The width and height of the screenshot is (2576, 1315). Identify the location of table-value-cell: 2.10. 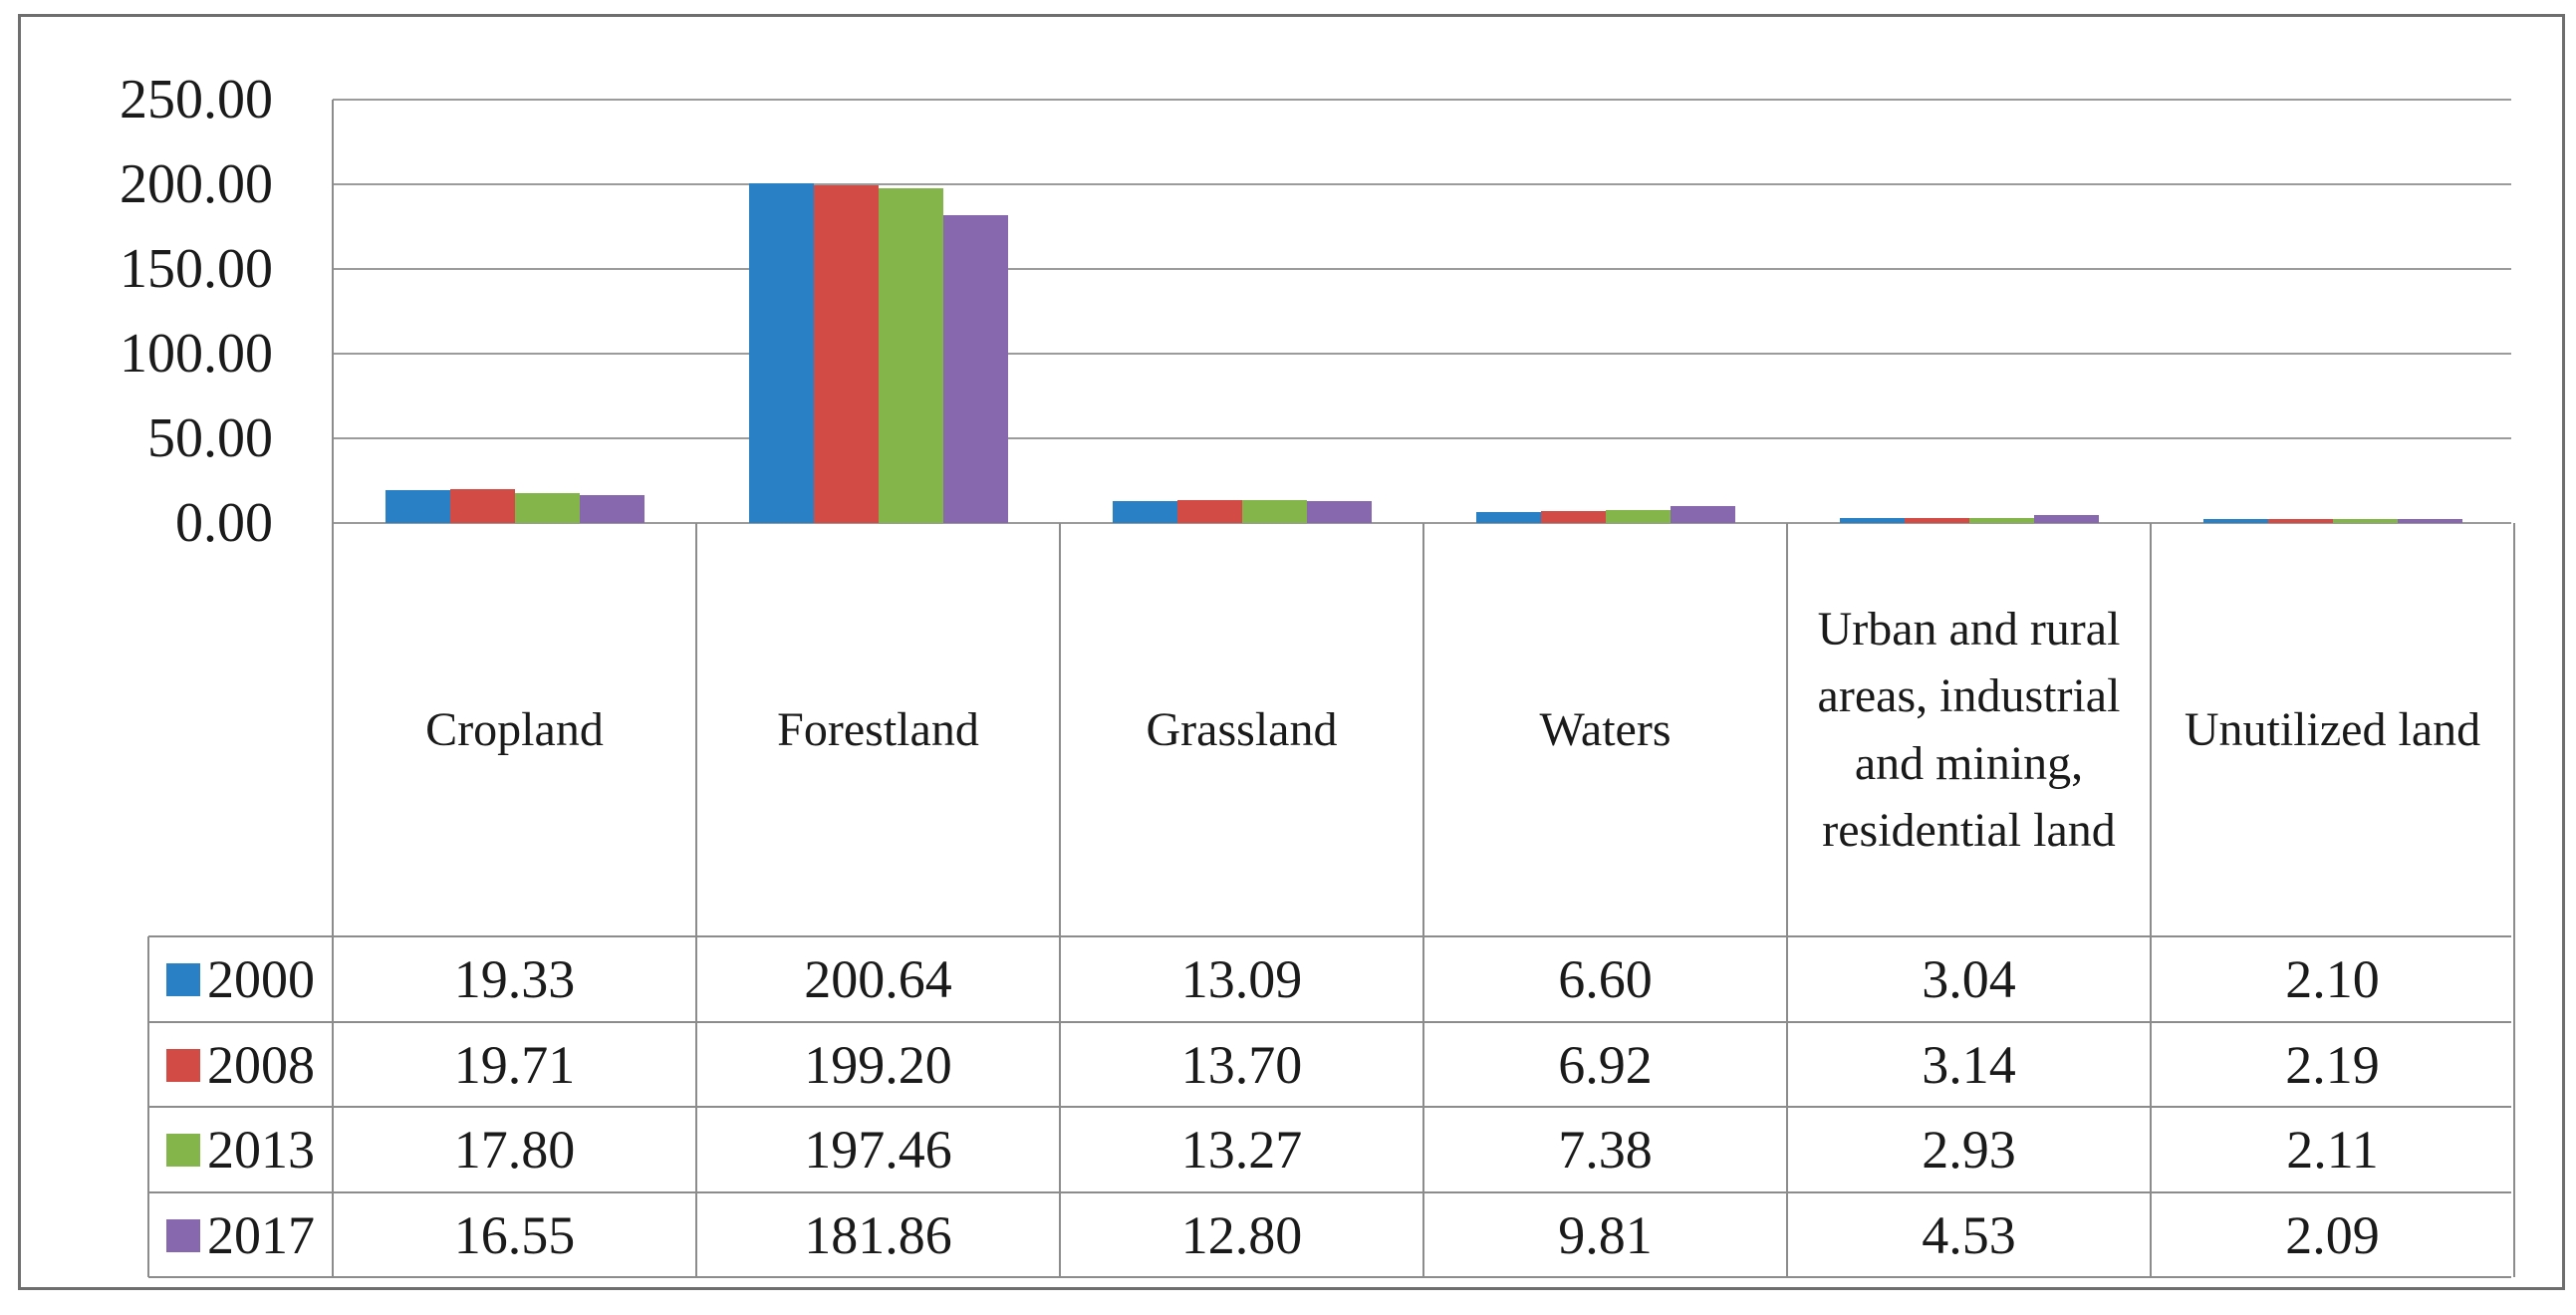
(2332, 979).